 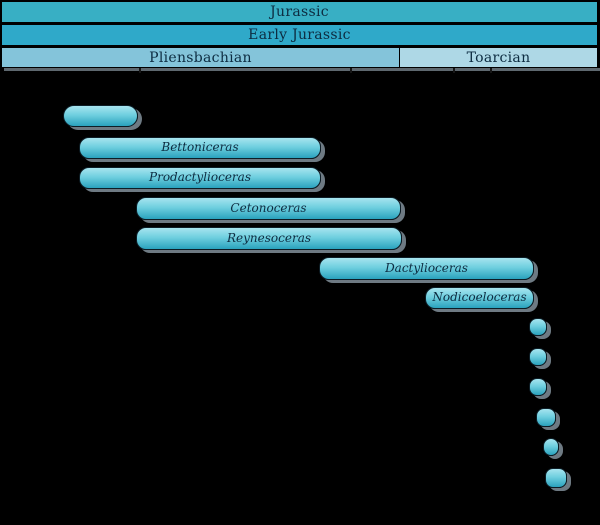 I want to click on stage-label-toarcian: Toarcian, so click(x=498, y=57).